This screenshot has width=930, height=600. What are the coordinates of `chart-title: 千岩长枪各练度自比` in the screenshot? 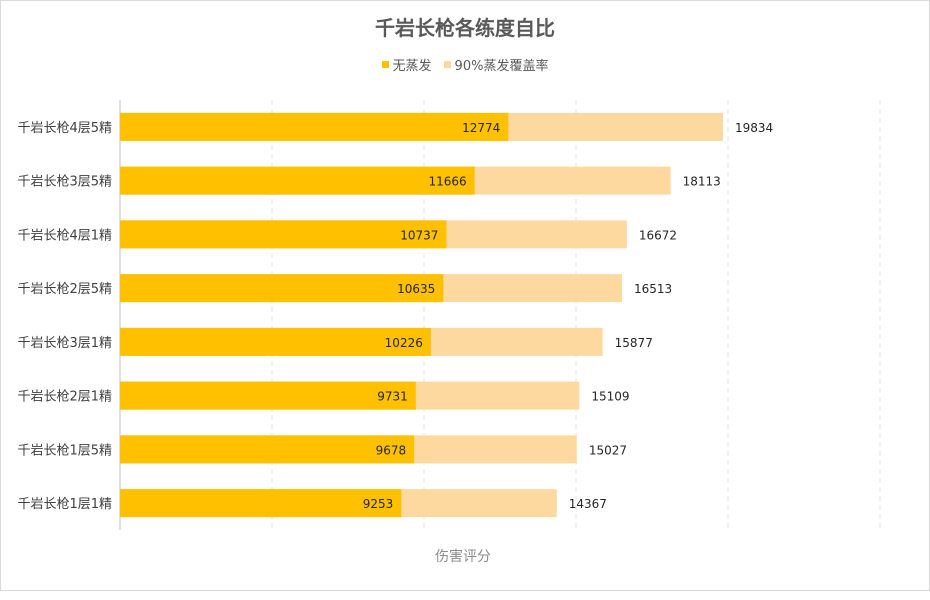 It's located at (465, 28).